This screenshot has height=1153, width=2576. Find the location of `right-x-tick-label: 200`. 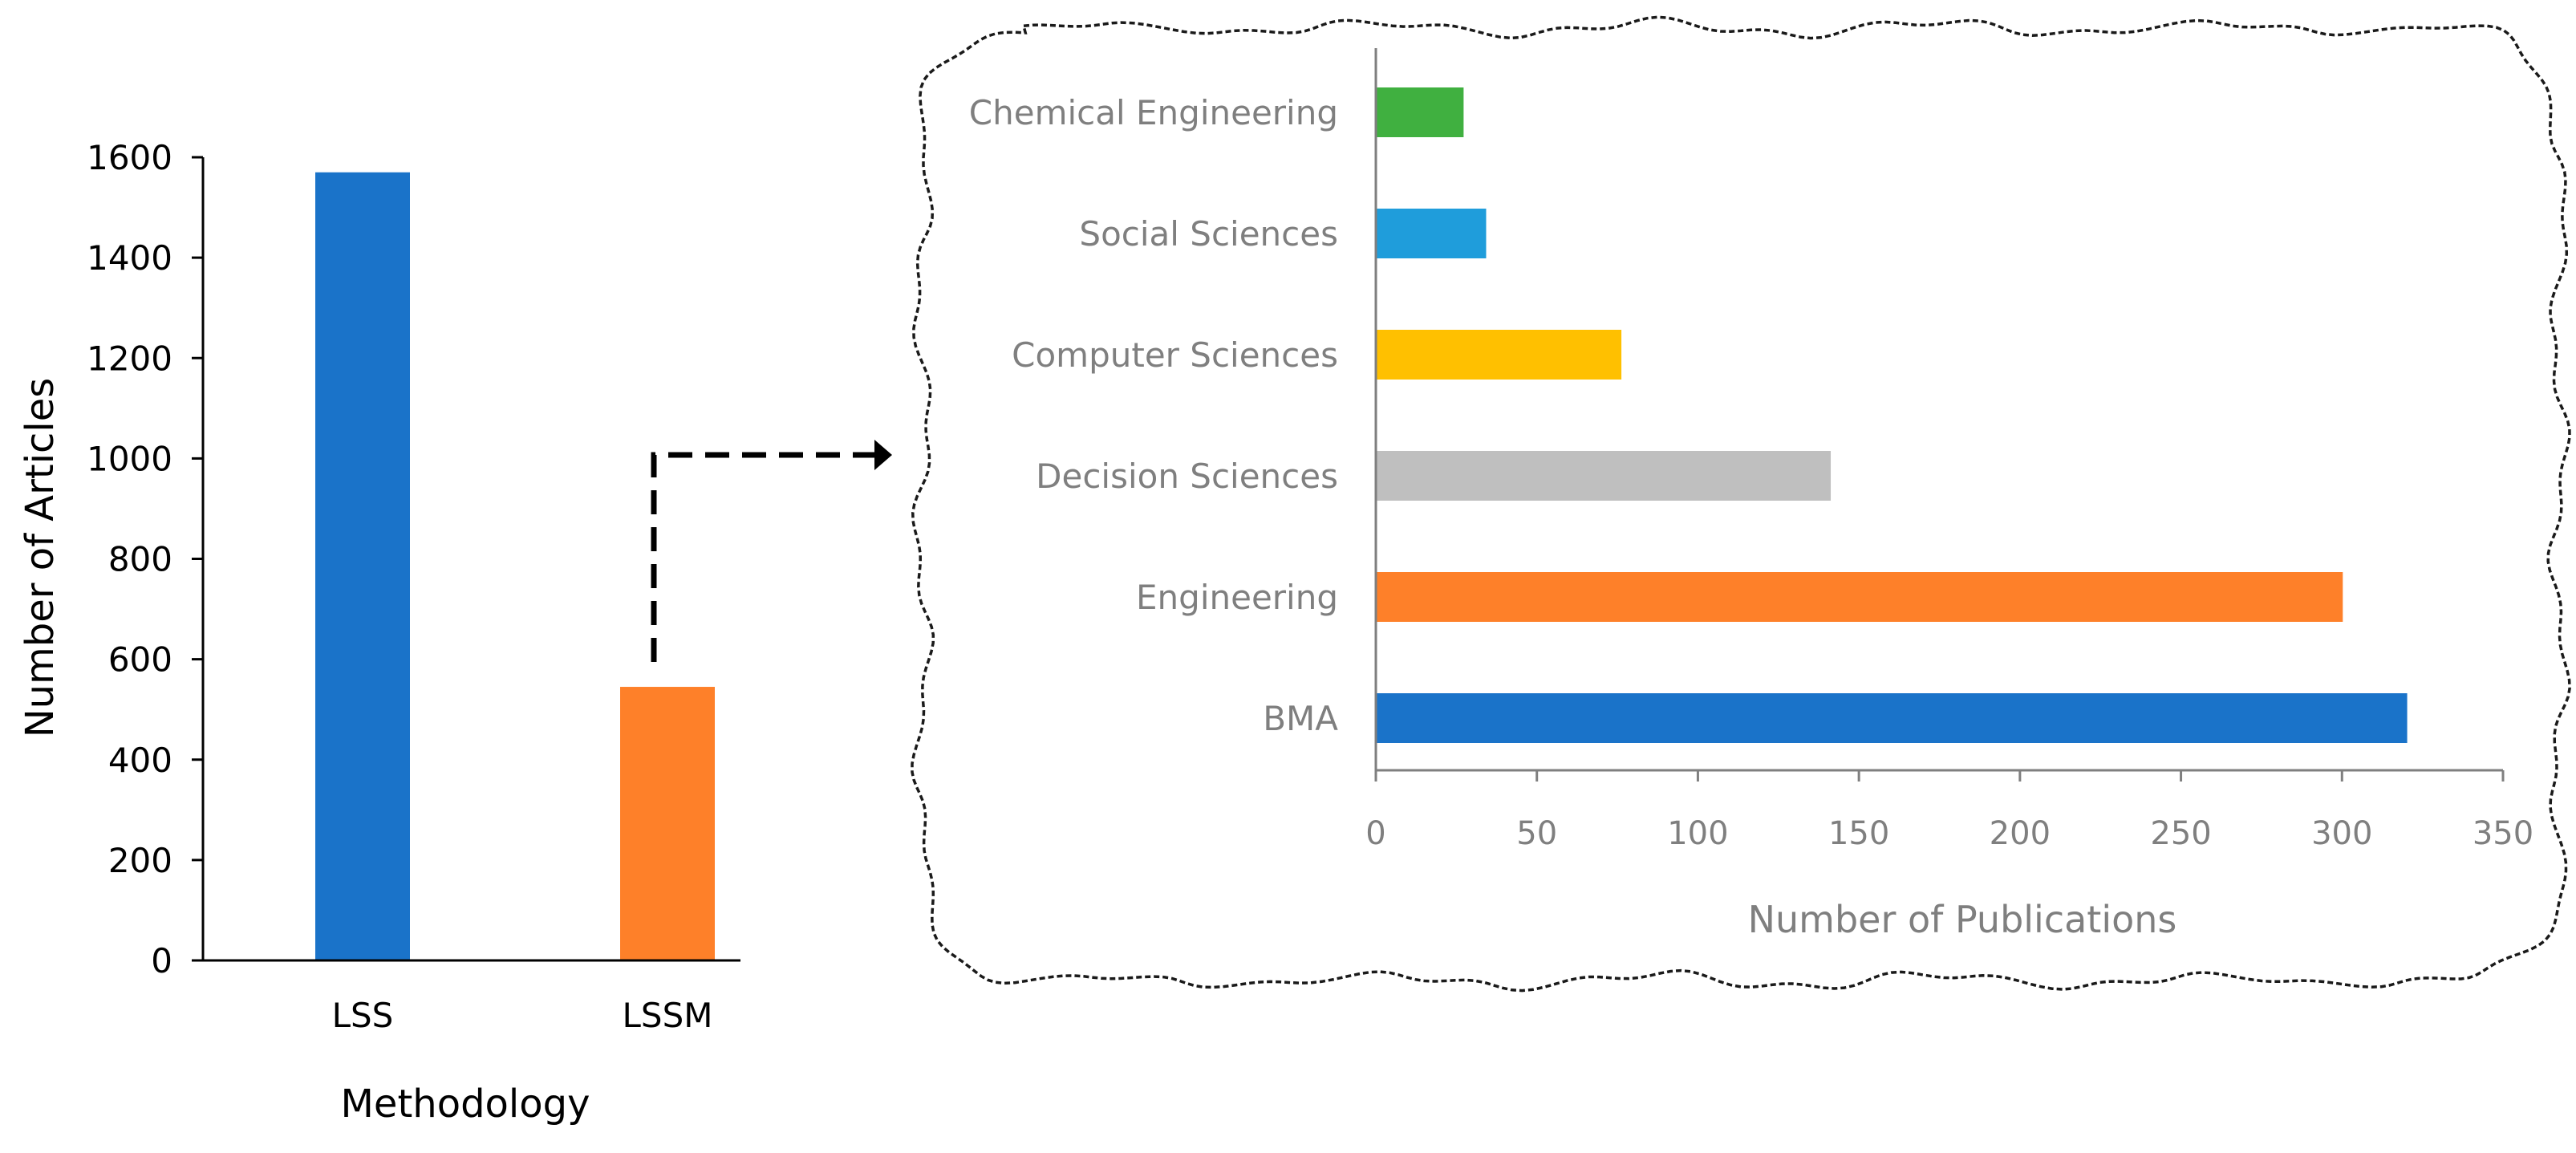

right-x-tick-label: 200 is located at coordinates (2020, 833).